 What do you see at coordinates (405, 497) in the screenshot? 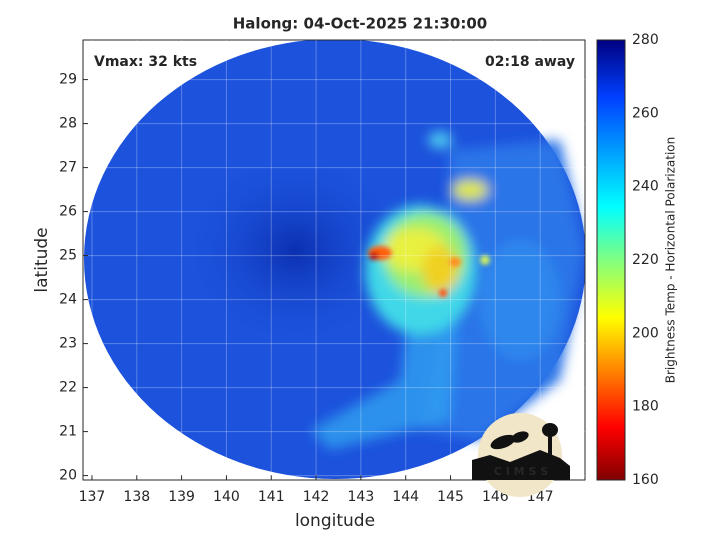
I see `x-tick-label: 144` at bounding box center [405, 497].